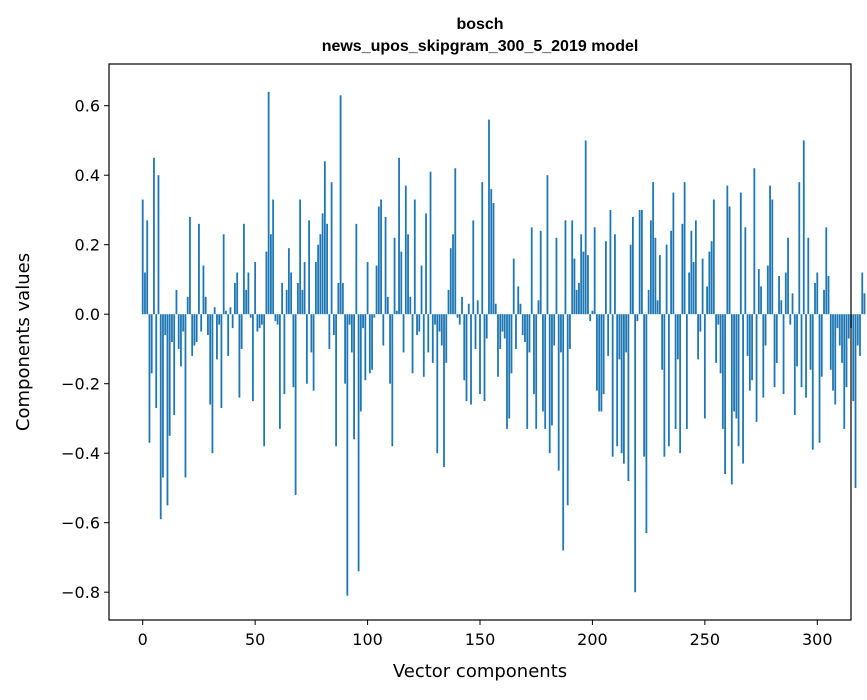  What do you see at coordinates (592, 639) in the screenshot?
I see `x-tick-label: 200` at bounding box center [592, 639].